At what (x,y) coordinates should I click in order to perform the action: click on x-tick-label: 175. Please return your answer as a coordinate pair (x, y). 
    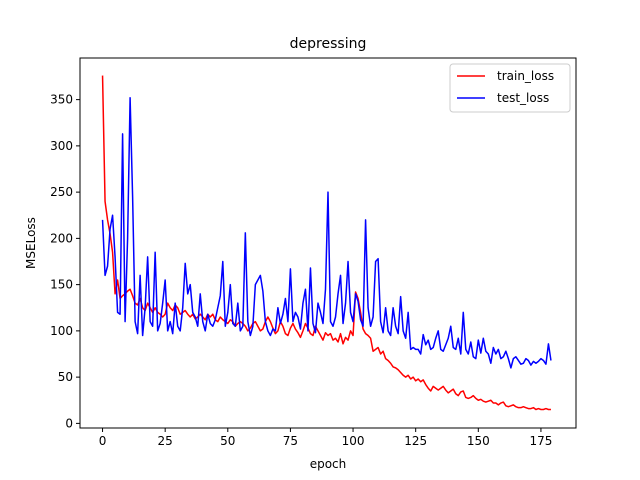
    Looking at the image, I should click on (540, 441).